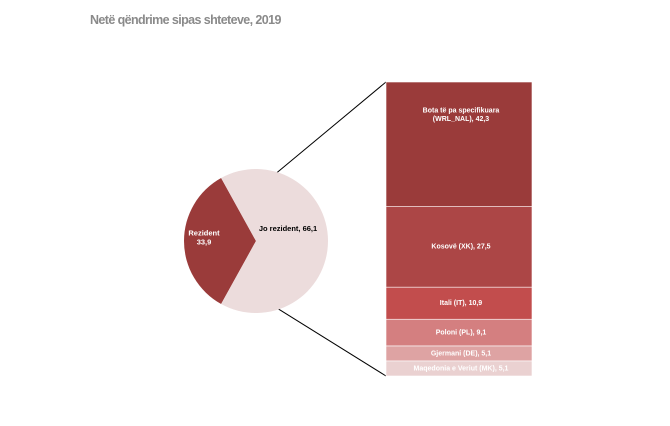 The image size is (670, 426). I want to click on bar-label-poloni-pl: Poloni (PL), 9,1, so click(461, 332).